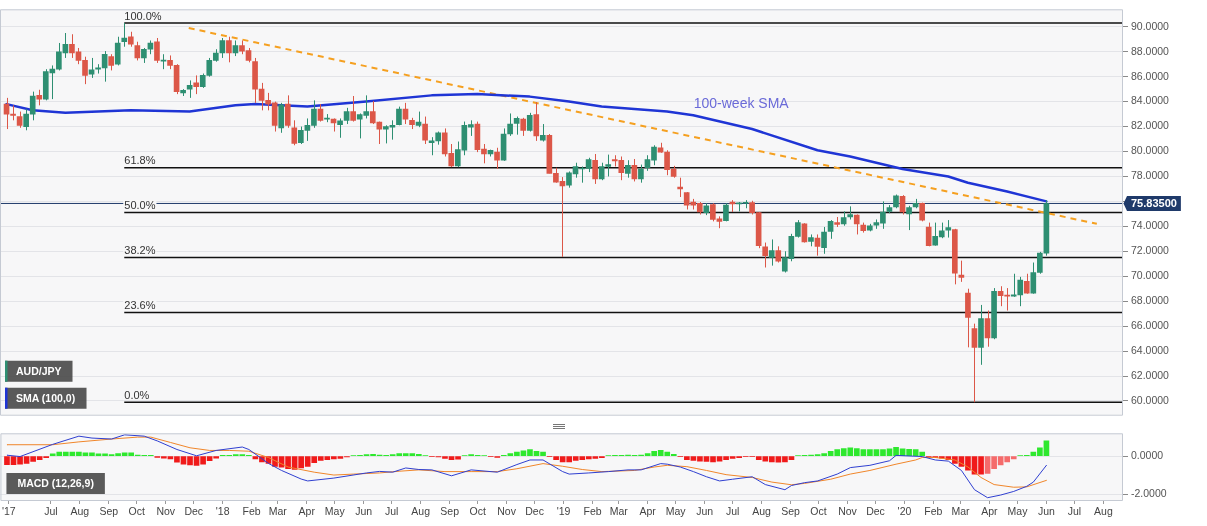 The width and height of the screenshot is (1207, 526). I want to click on x-tick-label: '19, so click(563, 511).